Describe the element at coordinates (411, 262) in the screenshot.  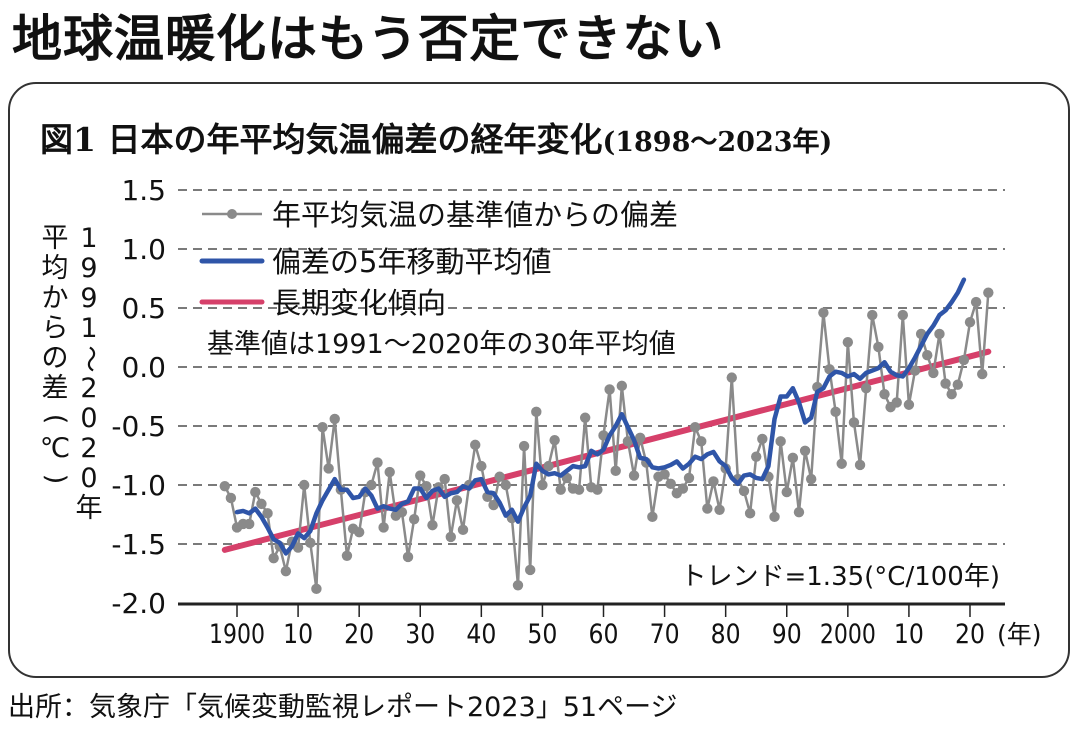
I see `legend-label: 偏差の5年移動平均値` at that location.